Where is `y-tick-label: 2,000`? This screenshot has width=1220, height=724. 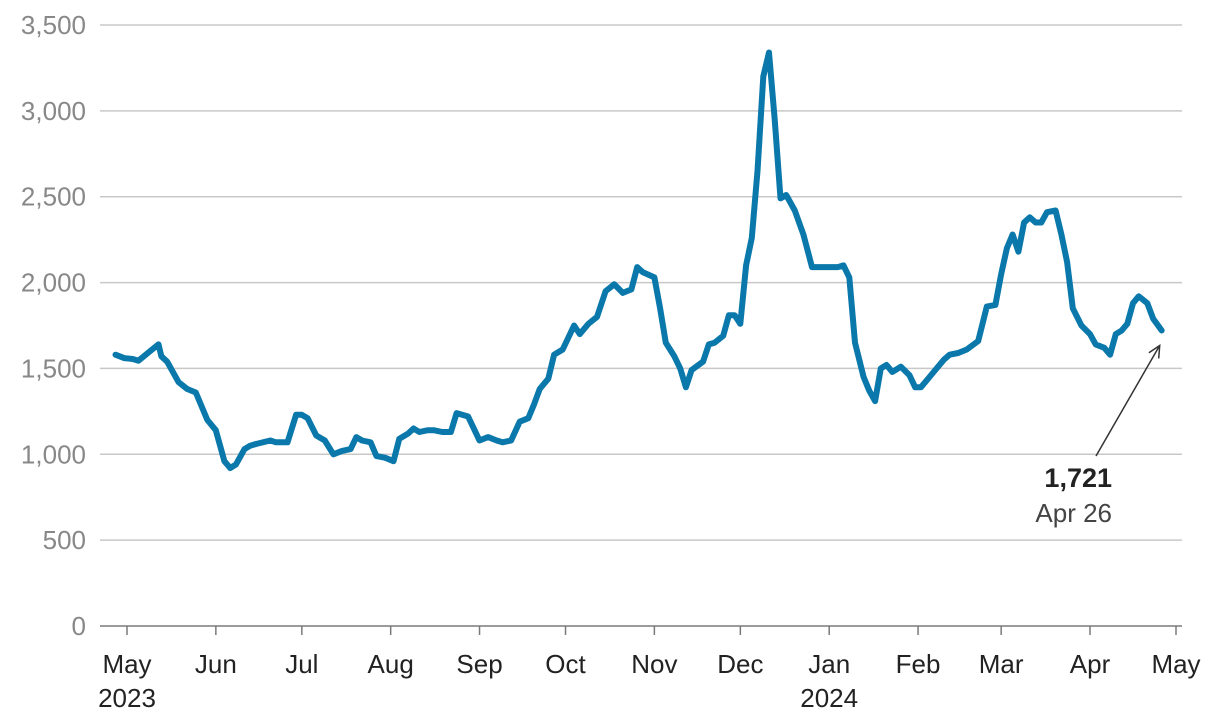 y-tick-label: 2,000 is located at coordinates (53, 283).